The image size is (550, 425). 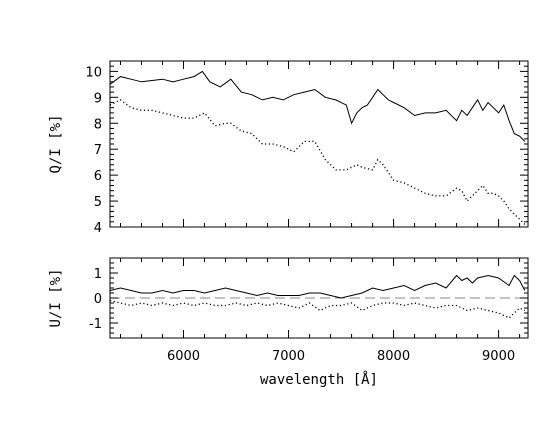 What do you see at coordinates (93, 72) in the screenshot?
I see `top-y-tick-label: 10` at bounding box center [93, 72].